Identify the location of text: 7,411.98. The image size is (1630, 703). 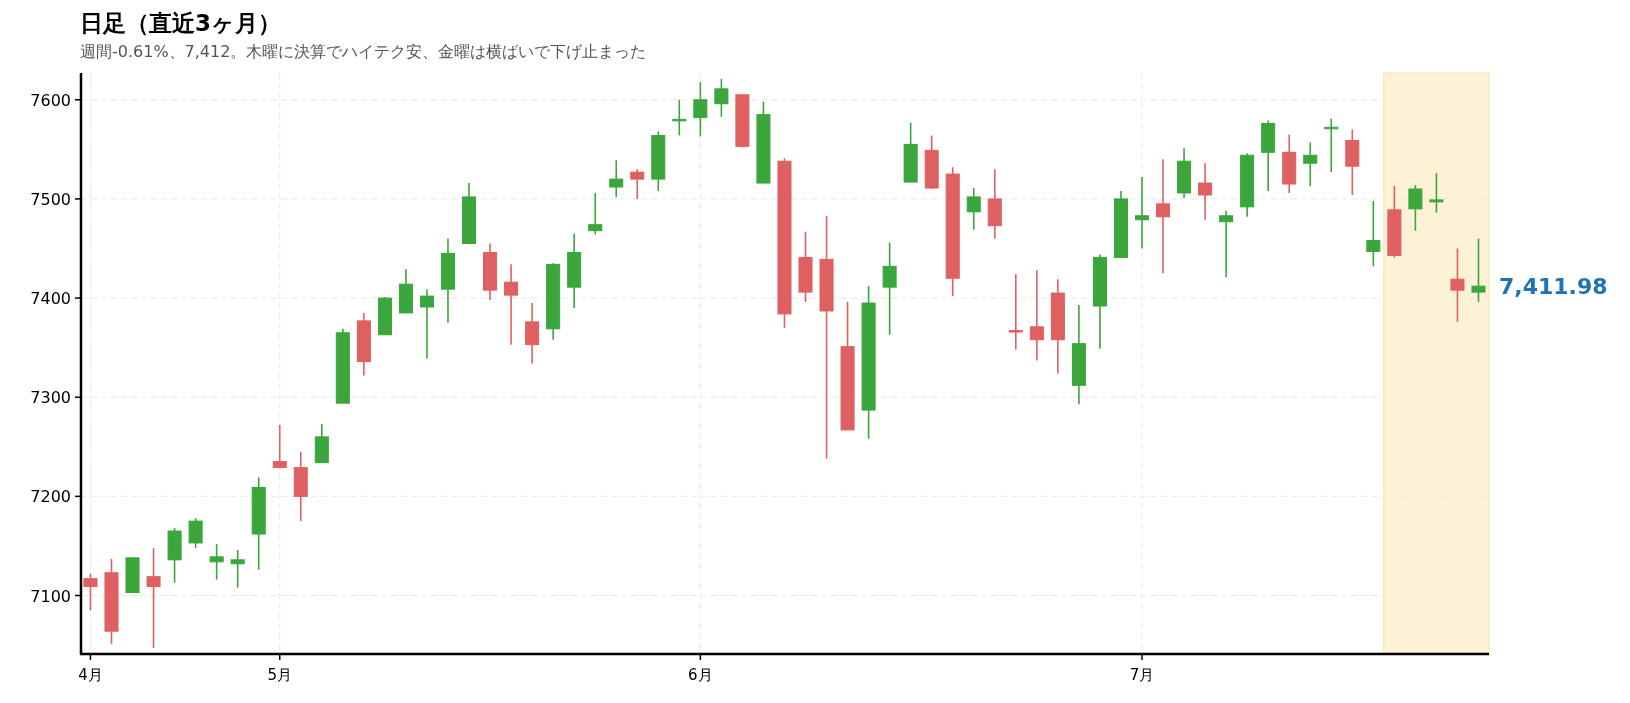
(1553, 287).